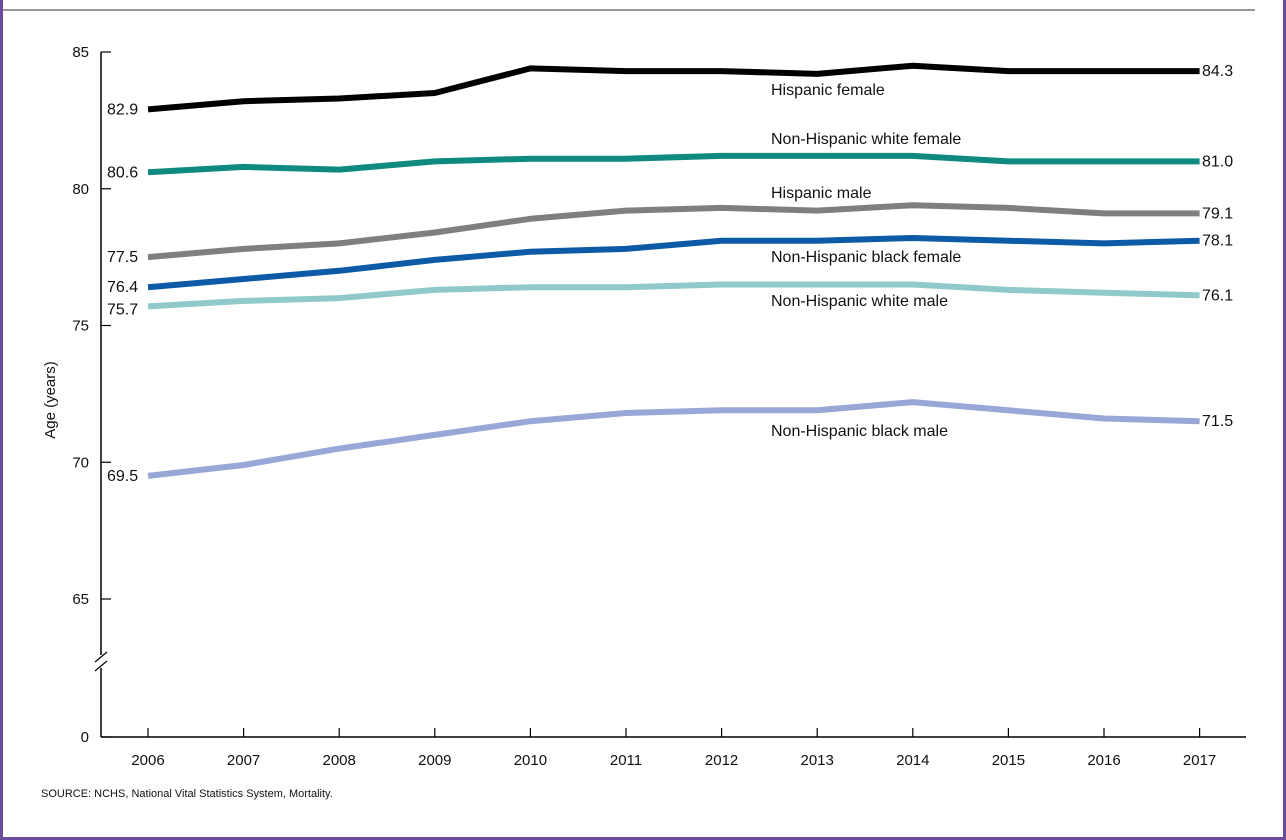 This screenshot has width=1286, height=840. I want to click on y-tick-label: 65, so click(80, 599).